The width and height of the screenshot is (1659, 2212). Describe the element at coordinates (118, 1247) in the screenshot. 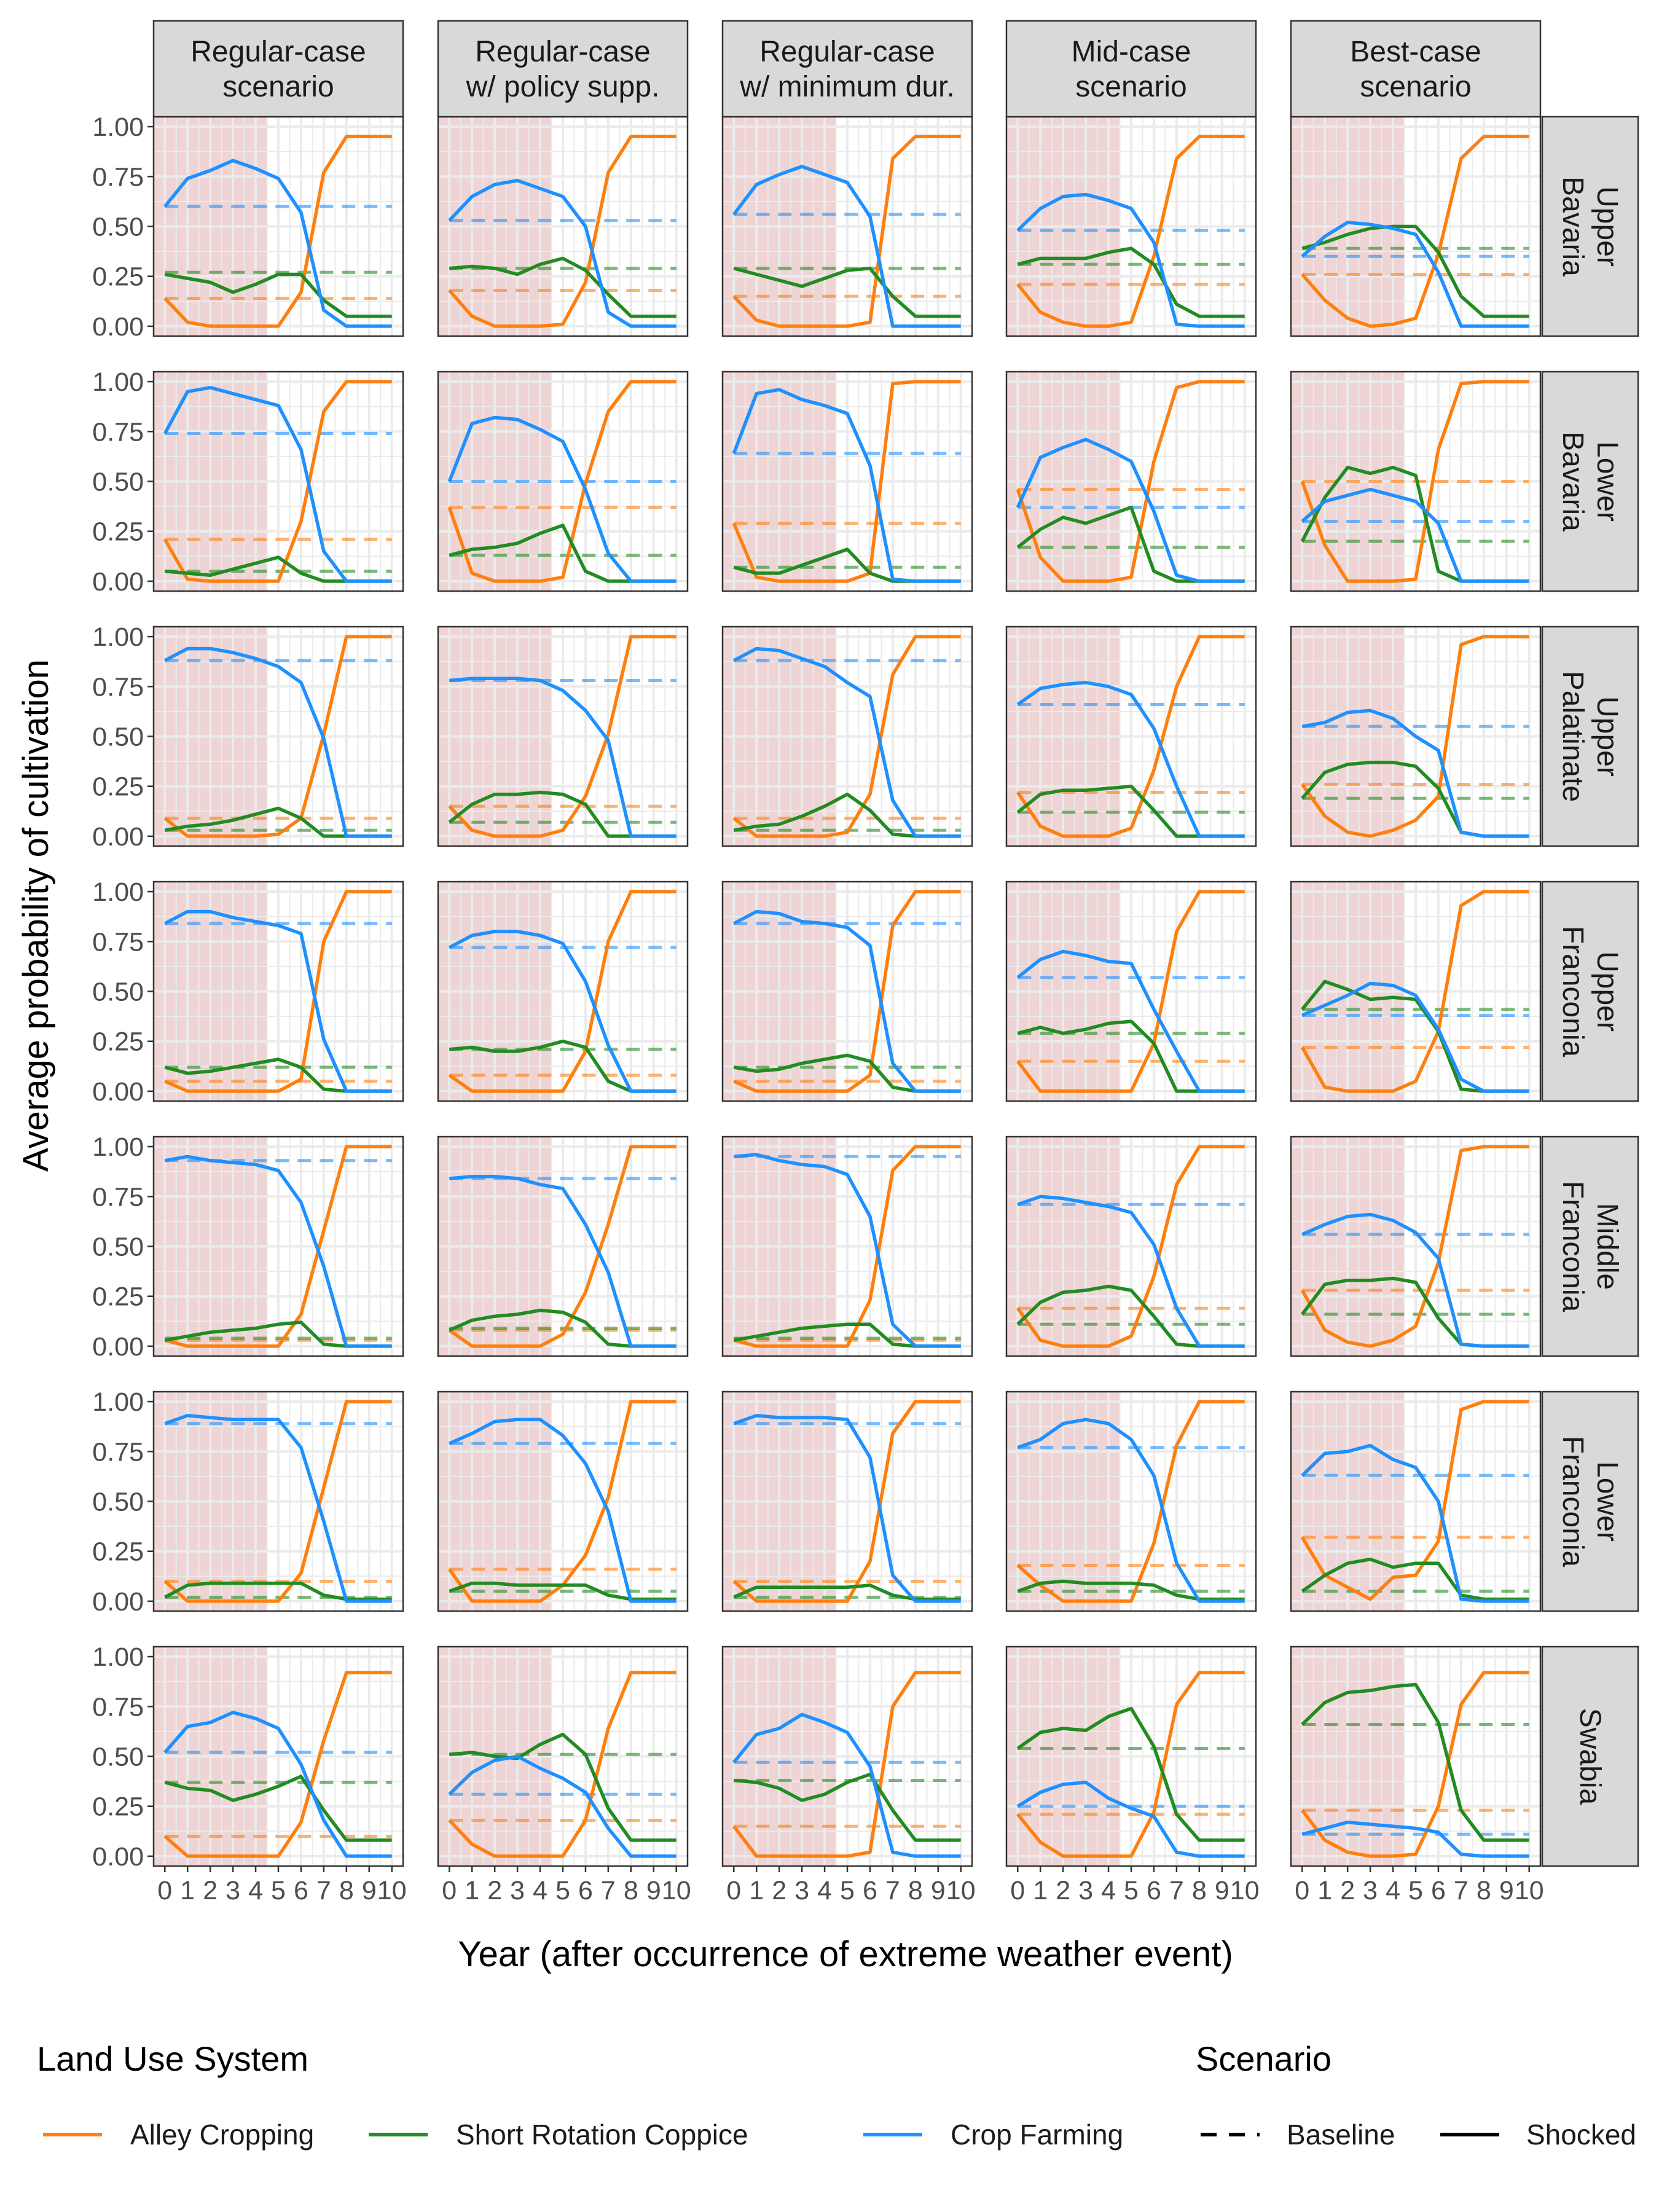

I see `y-tick-label: 0.50` at that location.